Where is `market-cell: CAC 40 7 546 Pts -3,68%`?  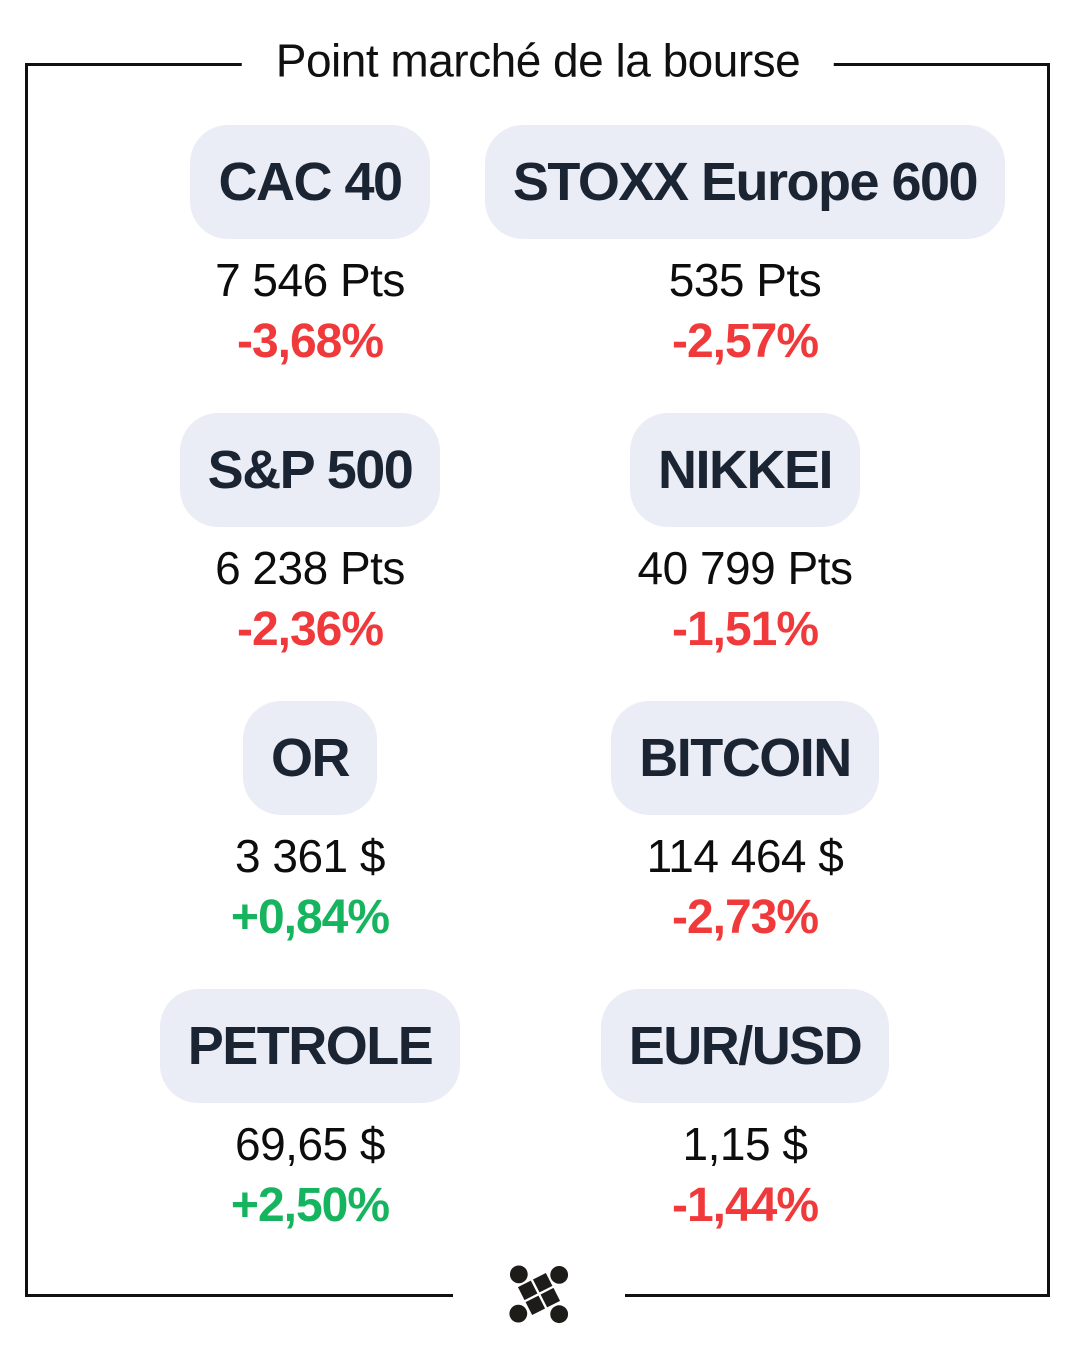 market-cell: CAC 40 7 546 Pts -3,68% is located at coordinates (310, 245).